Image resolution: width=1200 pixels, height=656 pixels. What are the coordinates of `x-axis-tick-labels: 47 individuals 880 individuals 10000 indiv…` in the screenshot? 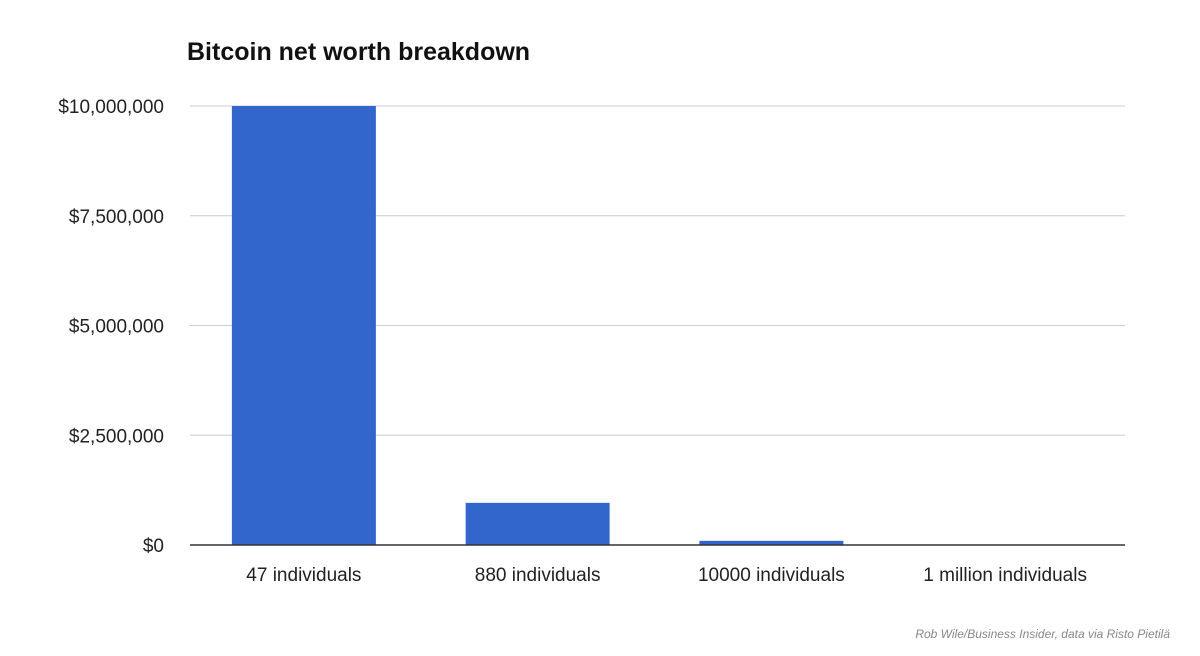 It's located at (666, 575).